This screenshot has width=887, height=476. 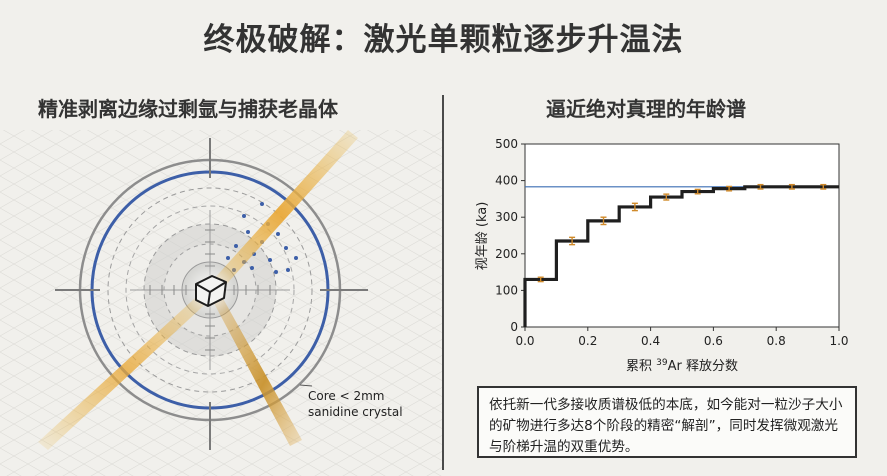 I want to click on x-tick-label: 0.0, so click(x=524, y=341).